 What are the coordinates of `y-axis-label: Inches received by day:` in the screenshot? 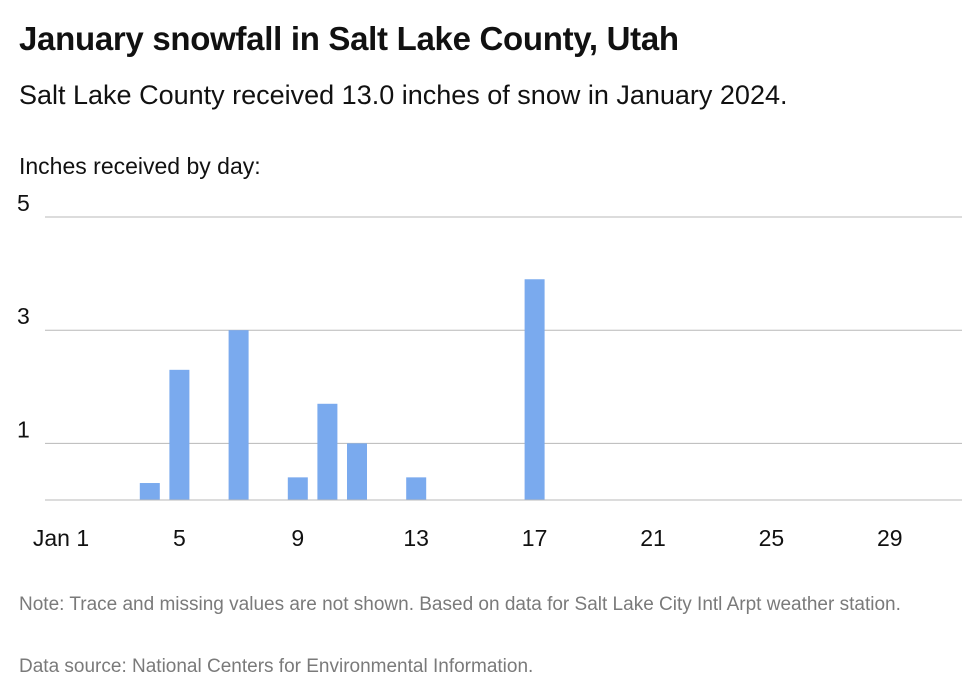 It's located at (140, 166).